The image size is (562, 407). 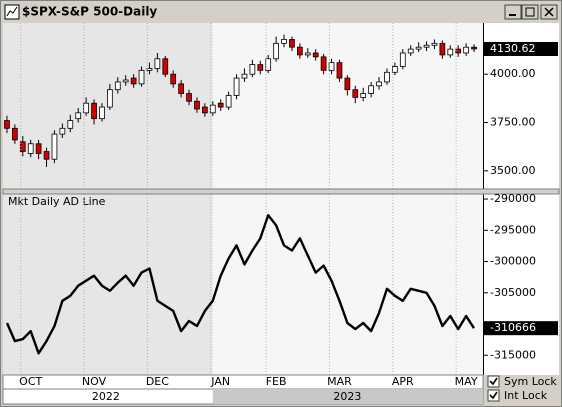 I want to click on x-tick-label: OCT, so click(x=30, y=381).